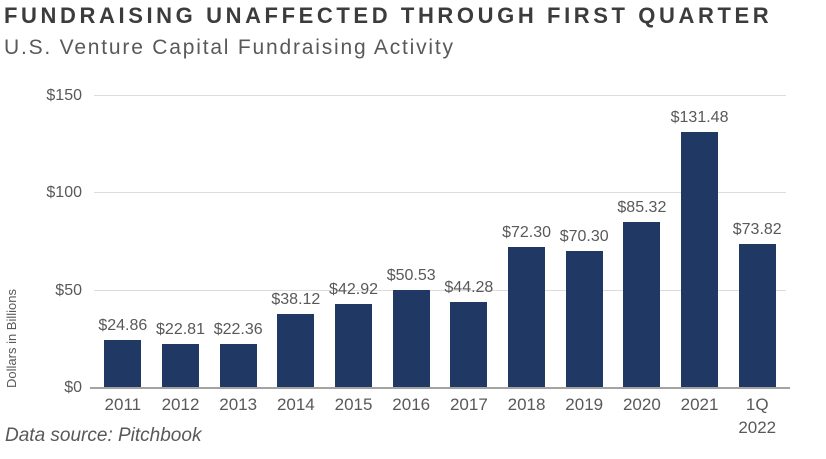 This screenshot has height=459, width=826. I want to click on bar-2015, so click(354, 346).